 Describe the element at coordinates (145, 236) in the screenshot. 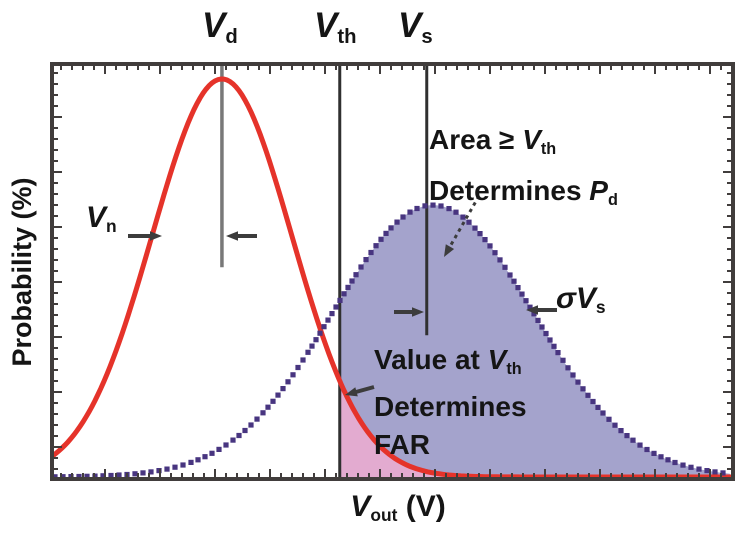

I see `vn-arrow` at that location.